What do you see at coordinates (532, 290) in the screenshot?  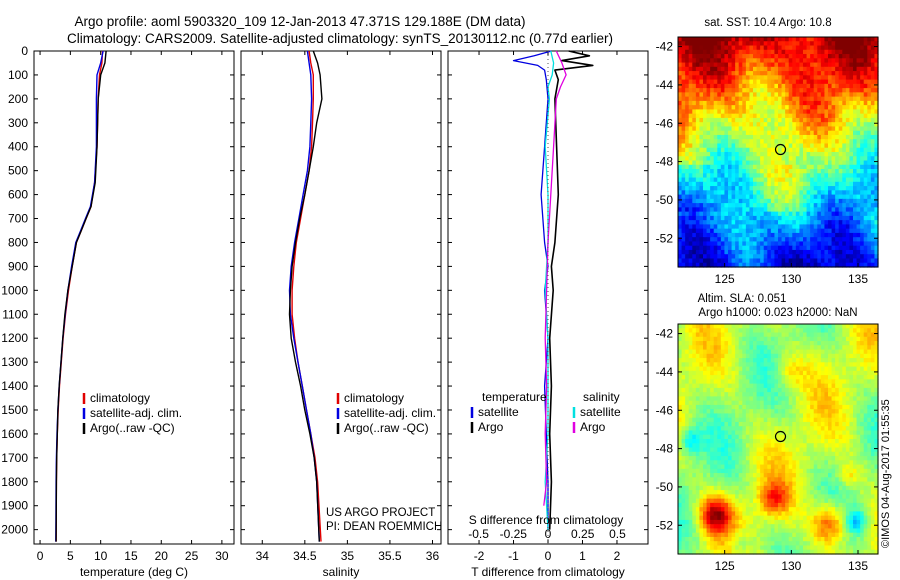 I see `difference-series-line` at bounding box center [532, 290].